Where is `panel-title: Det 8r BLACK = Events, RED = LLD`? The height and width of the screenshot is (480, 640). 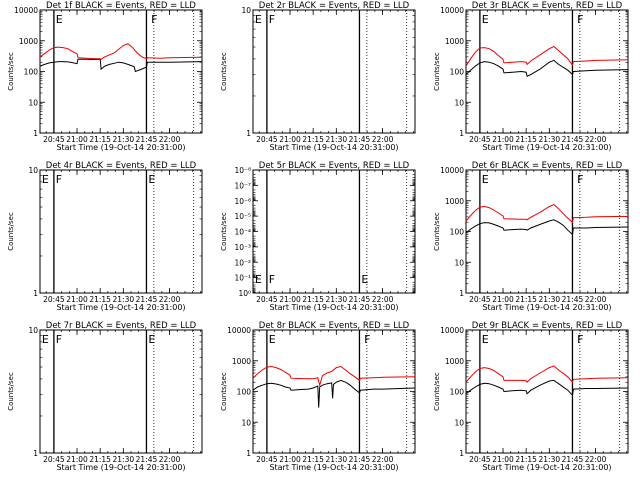
panel-title: Det 8r BLACK = Events, RED = LLD is located at coordinates (334, 326).